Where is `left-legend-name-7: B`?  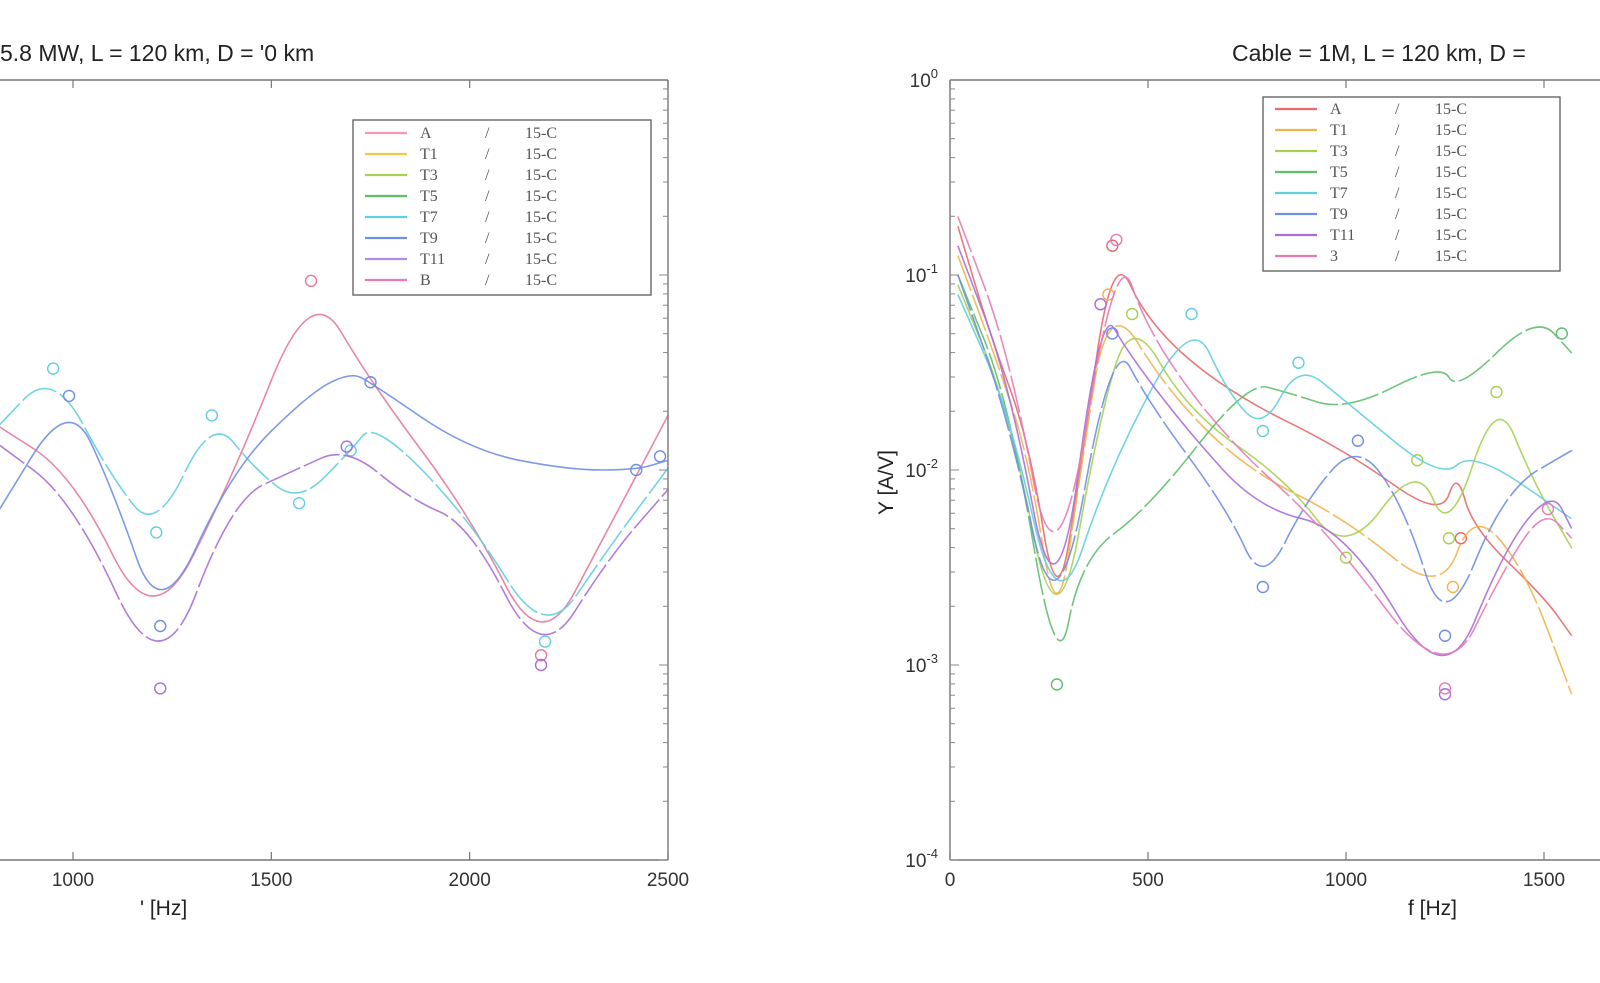
left-legend-name-7: B is located at coordinates (425, 280).